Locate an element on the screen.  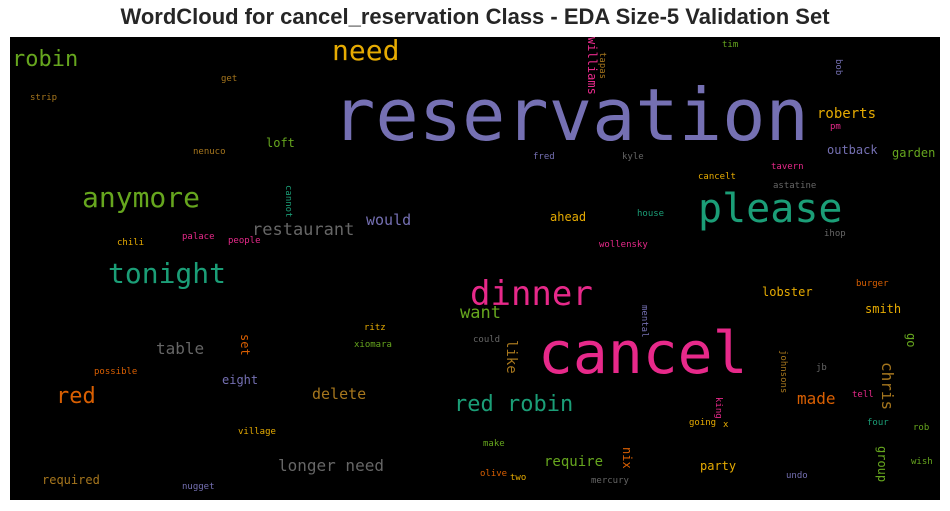
word-pm: pm is located at coordinates (835, 127).